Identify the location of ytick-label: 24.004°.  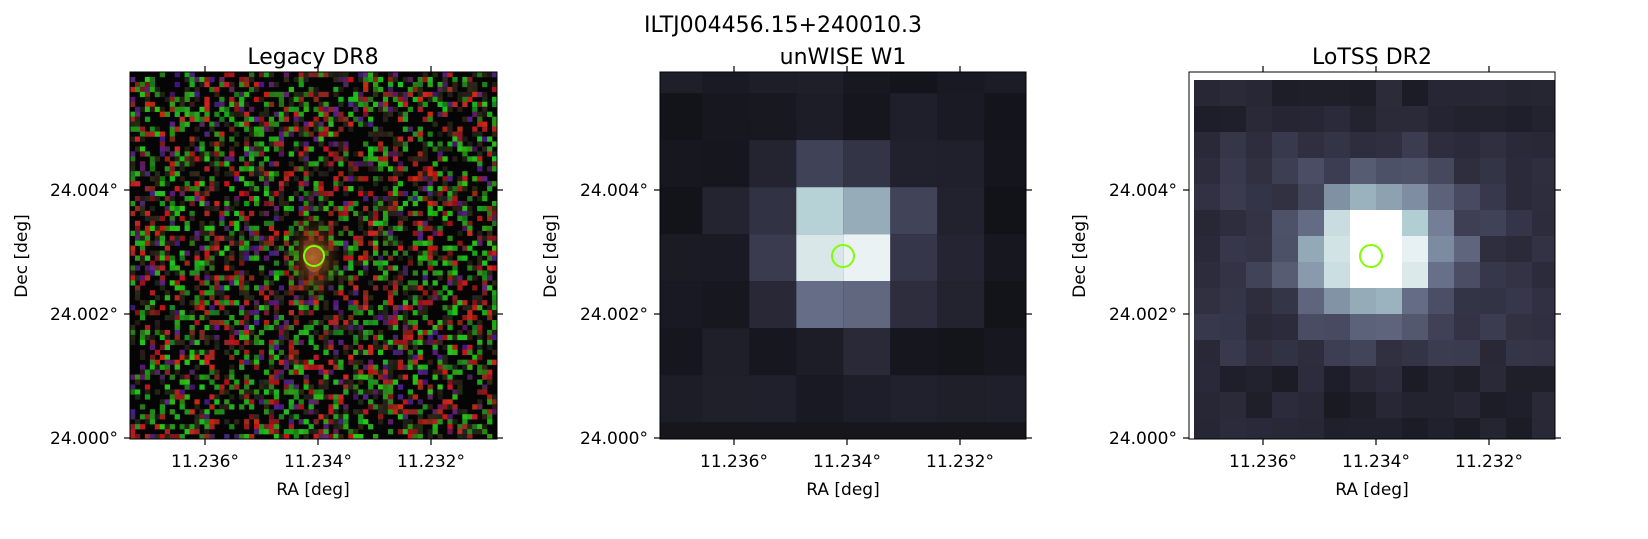
(84, 191).